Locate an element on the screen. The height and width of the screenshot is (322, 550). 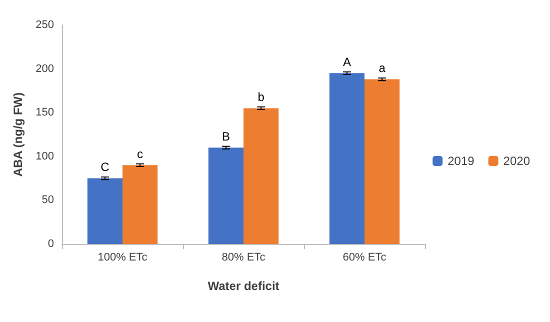
y-axis-title: ABA (ng/g FW) is located at coordinates (18, 134).